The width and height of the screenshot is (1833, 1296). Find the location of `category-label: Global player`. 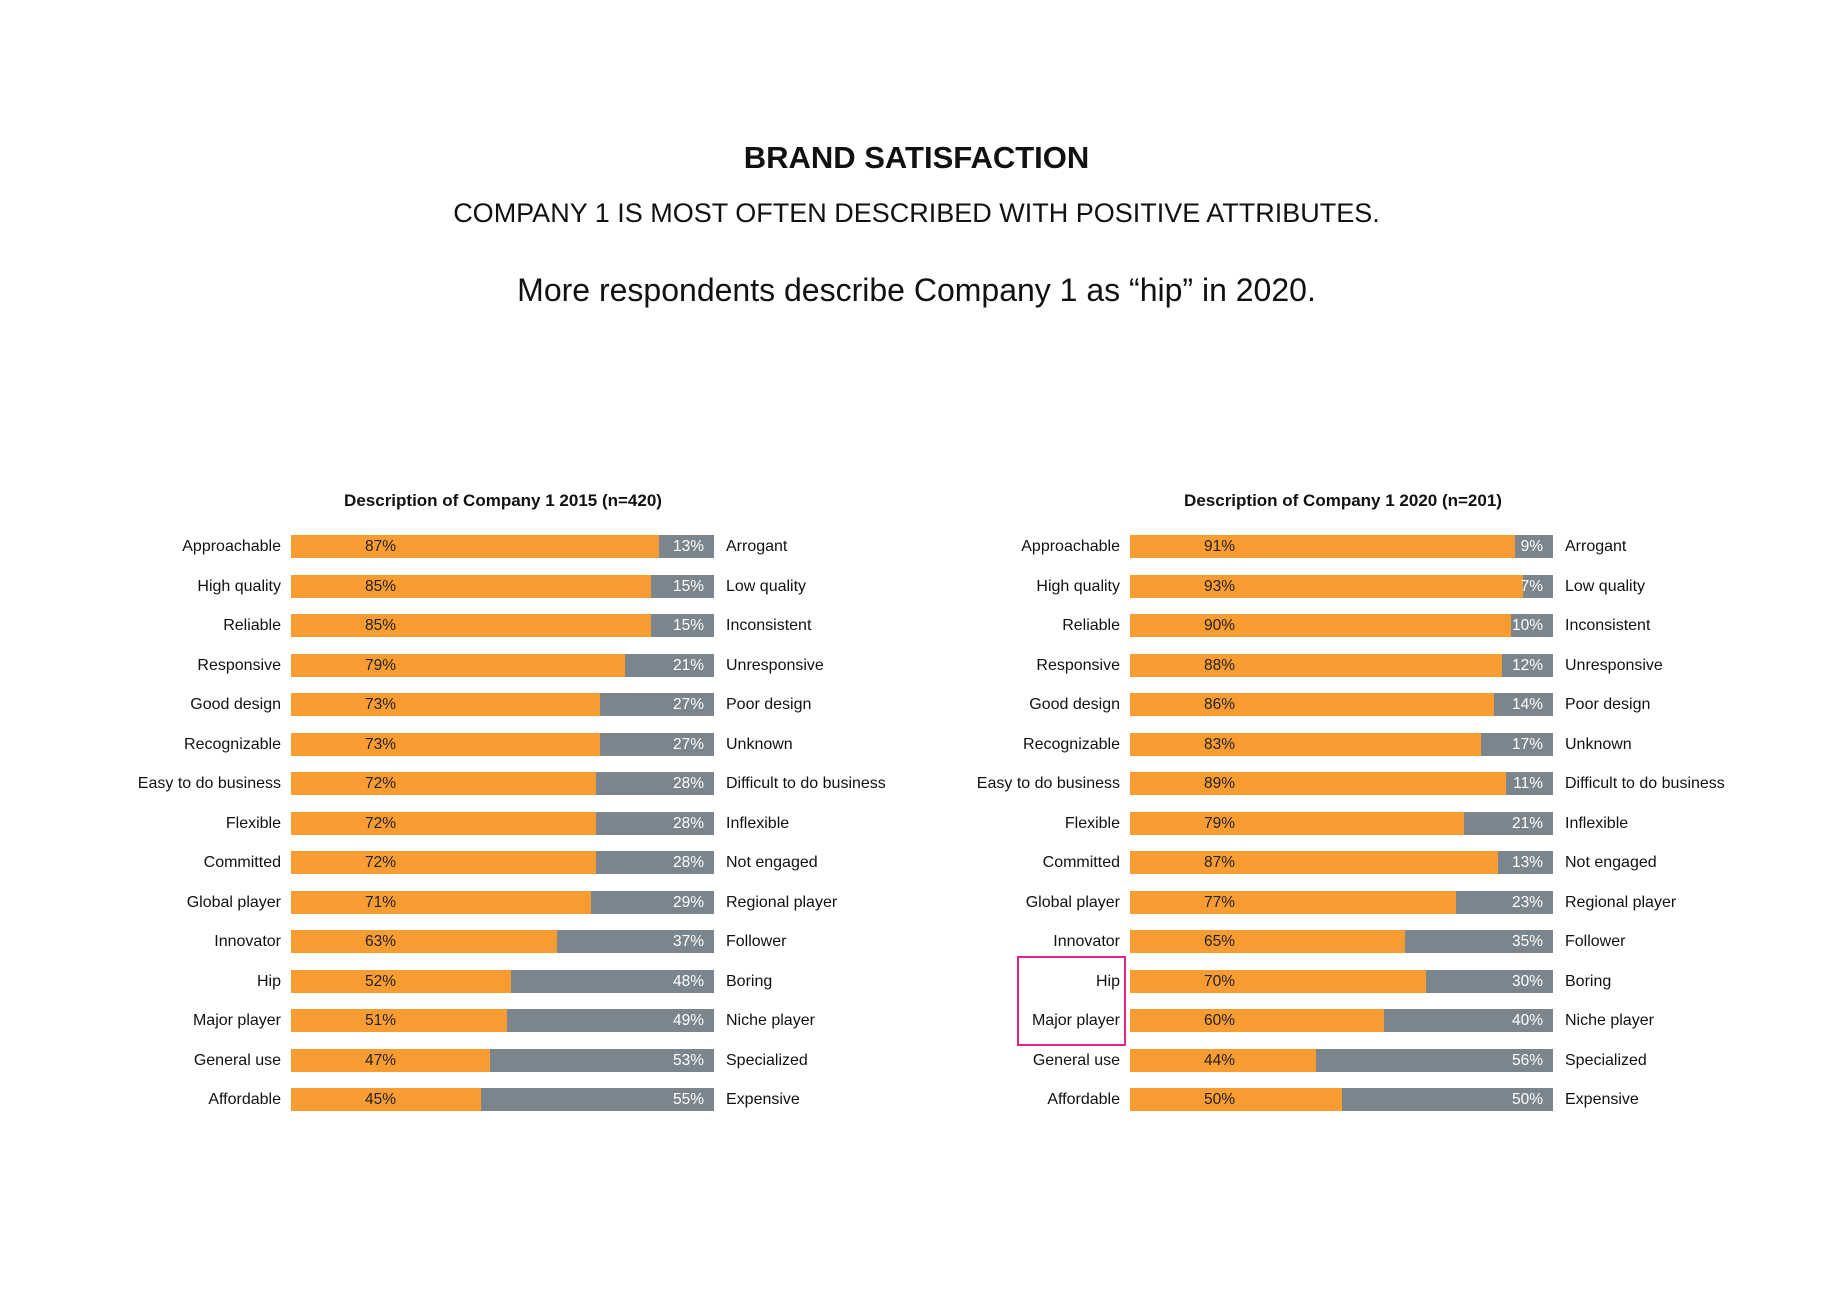

category-label: Global player is located at coordinates (1072, 902).